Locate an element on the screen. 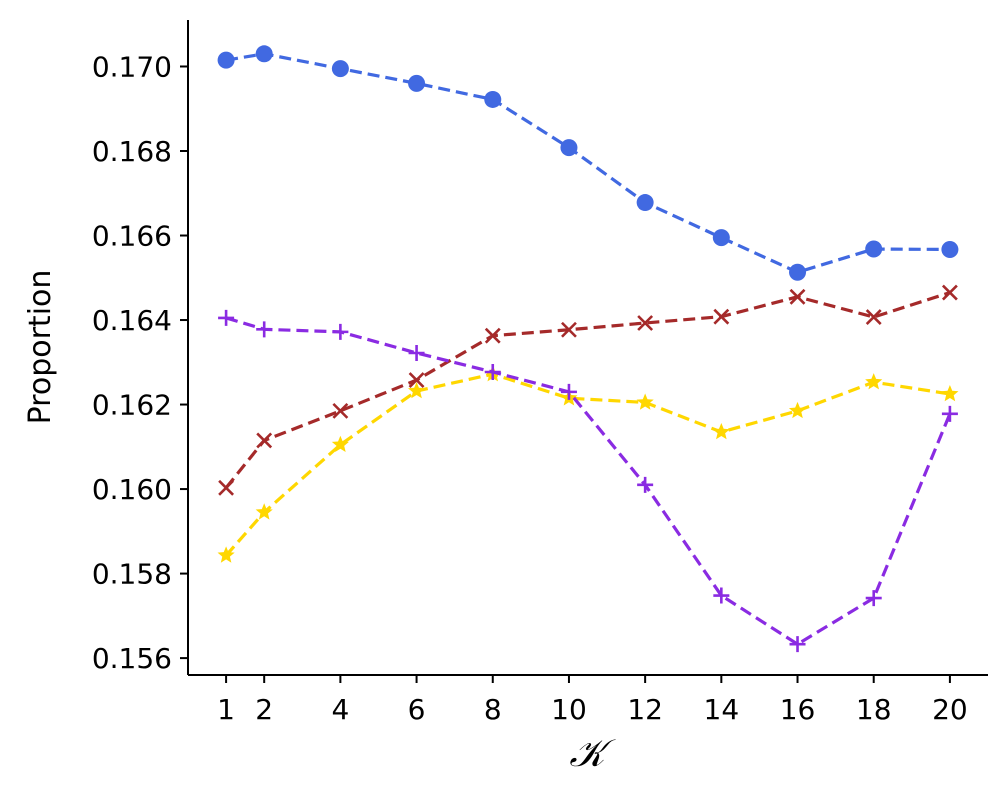  x-tick-label: 12 is located at coordinates (645, 709).